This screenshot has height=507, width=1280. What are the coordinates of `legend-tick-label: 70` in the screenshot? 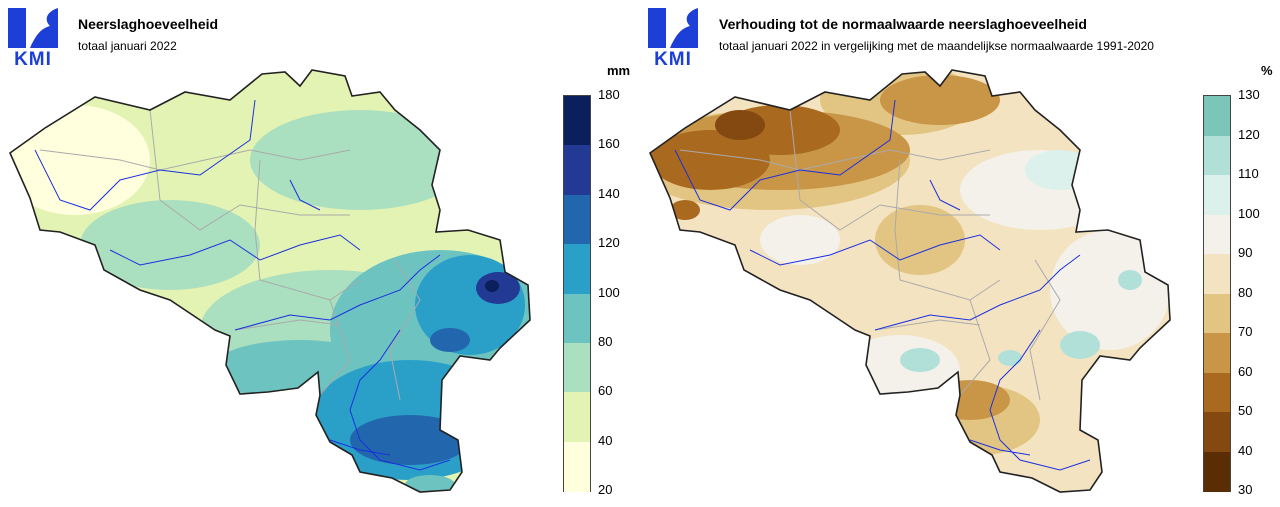 It's located at (1245, 331).